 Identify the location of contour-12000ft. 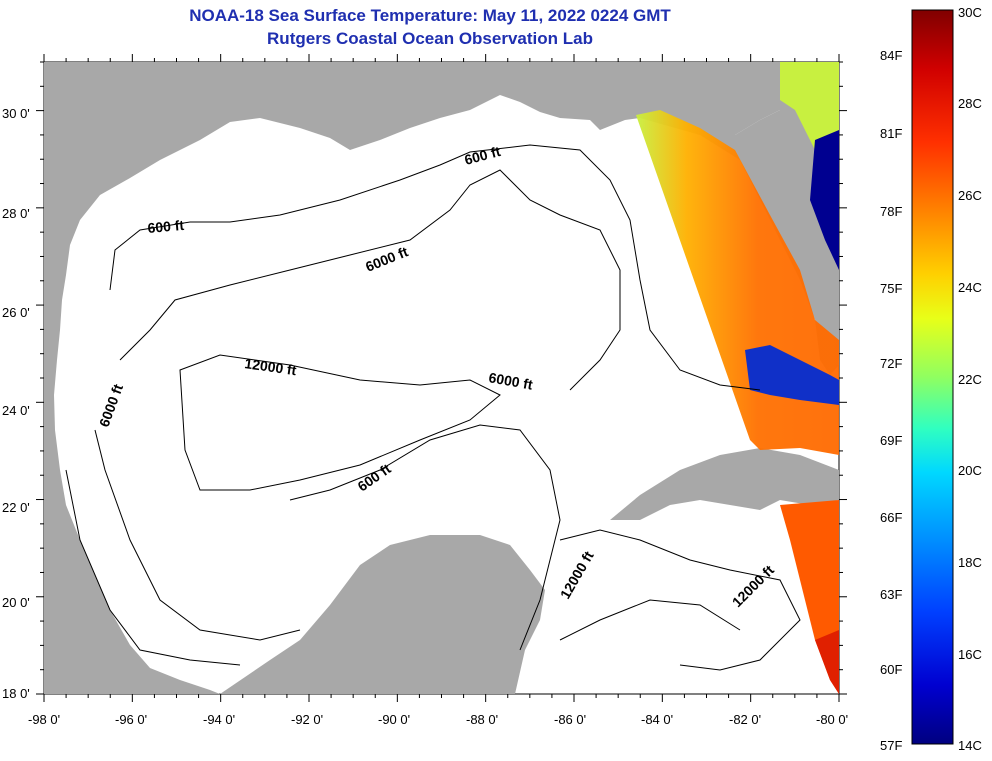
(340, 422).